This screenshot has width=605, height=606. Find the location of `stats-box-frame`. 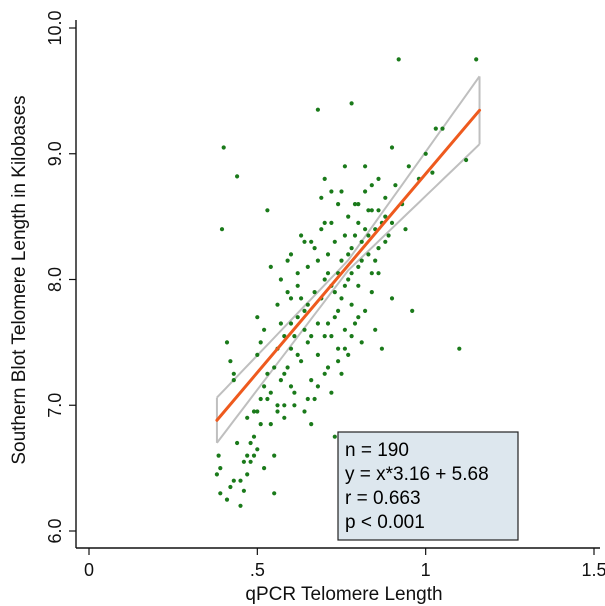

stats-box-frame is located at coordinates (428, 486).